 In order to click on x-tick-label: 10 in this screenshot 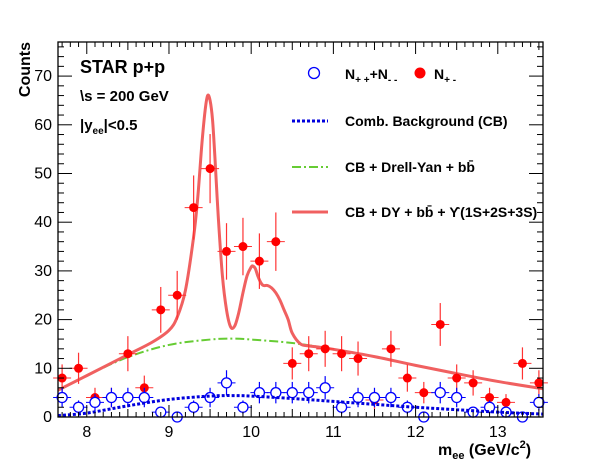, I will do `click(251, 432)`.